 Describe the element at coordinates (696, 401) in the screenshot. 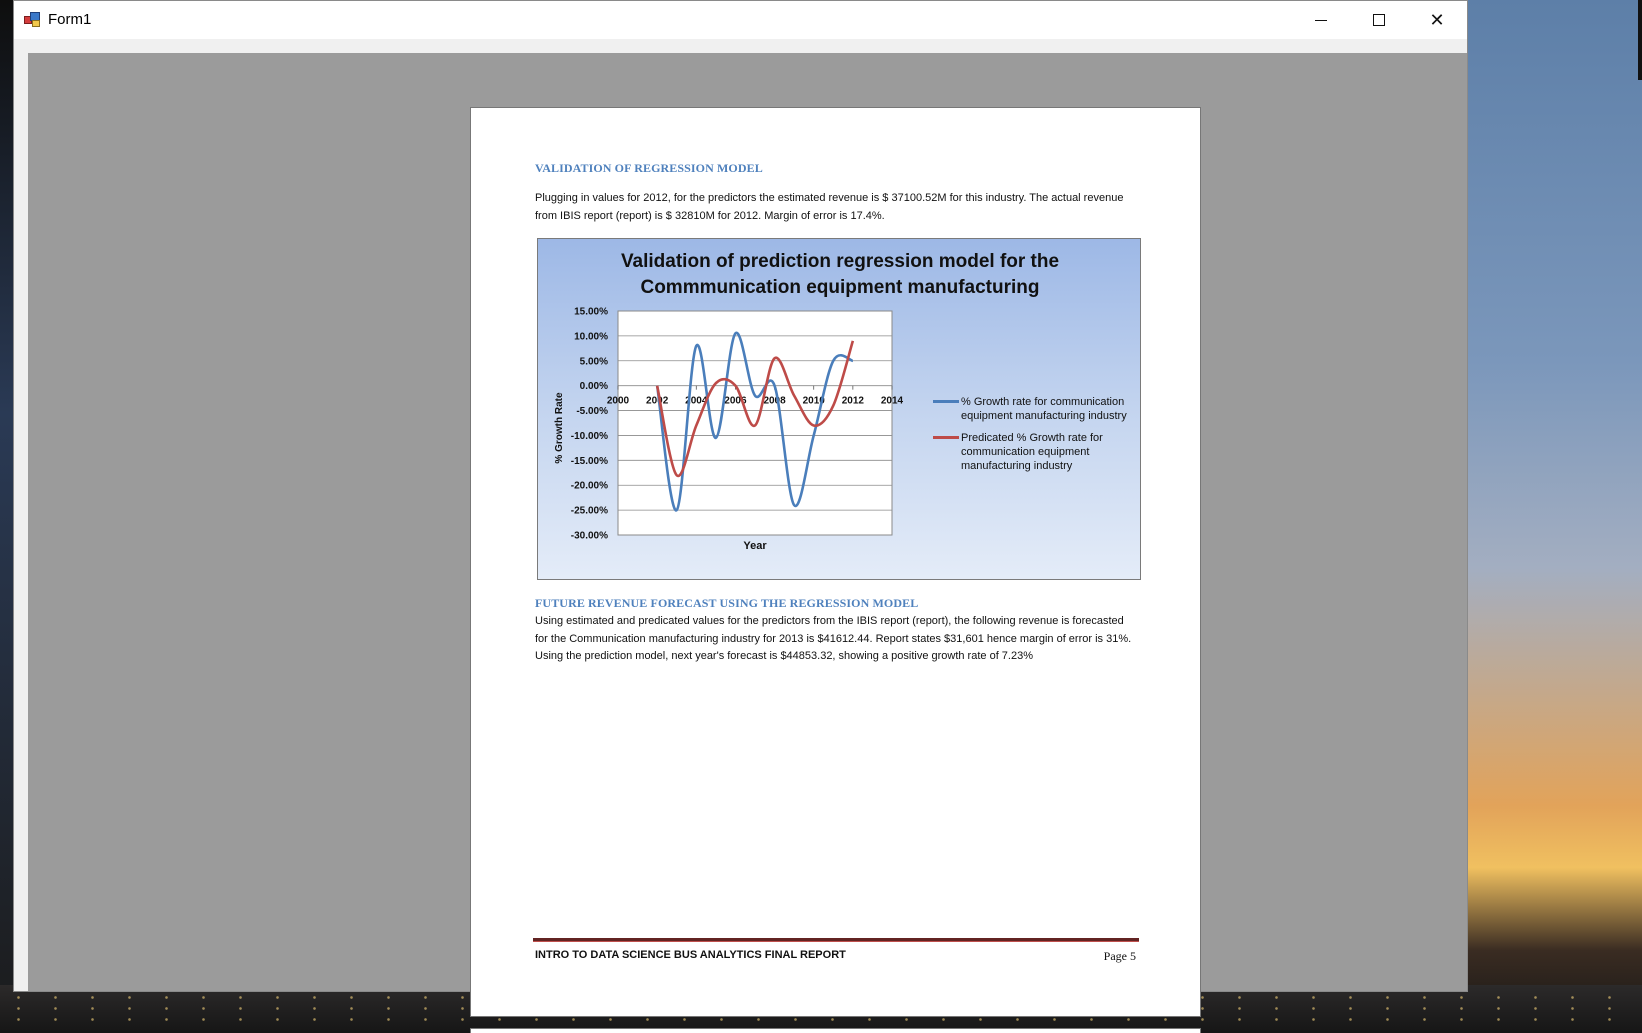

I see `x-tick-label: 2004` at that location.